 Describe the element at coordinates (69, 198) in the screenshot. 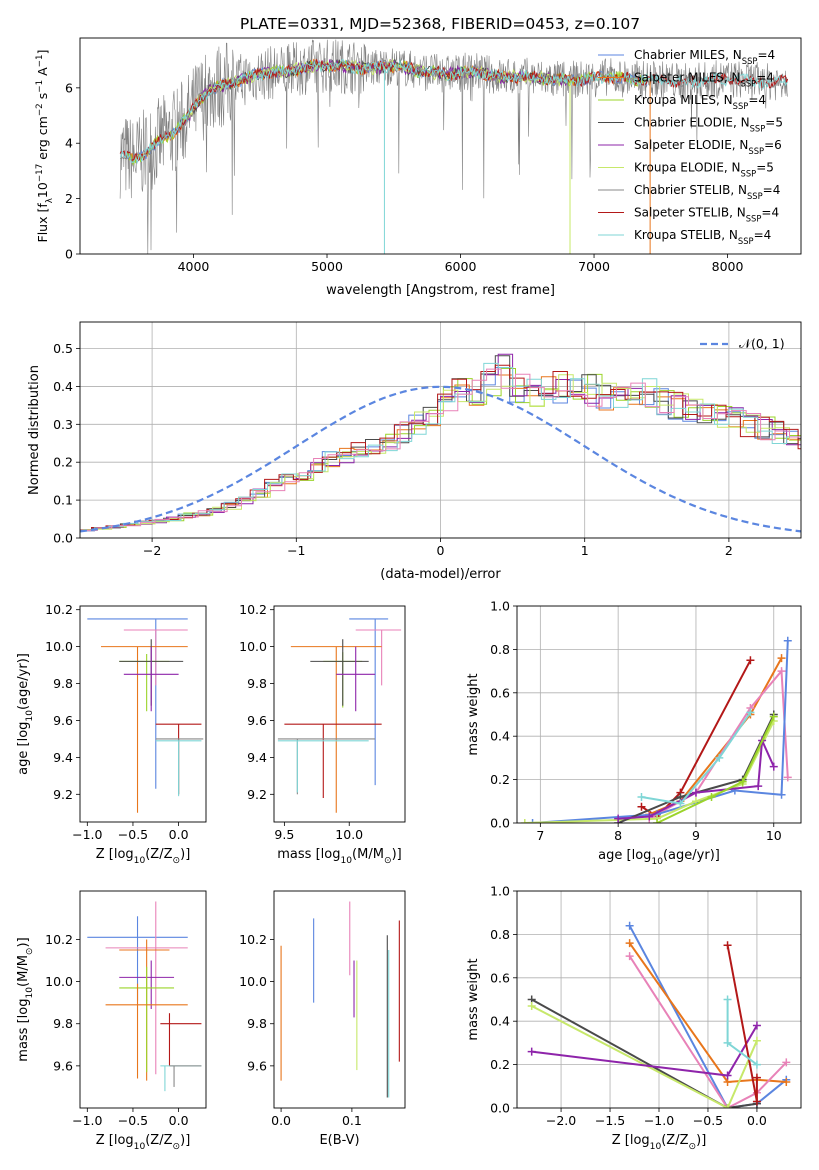

I see `y-tick-label: 2` at that location.